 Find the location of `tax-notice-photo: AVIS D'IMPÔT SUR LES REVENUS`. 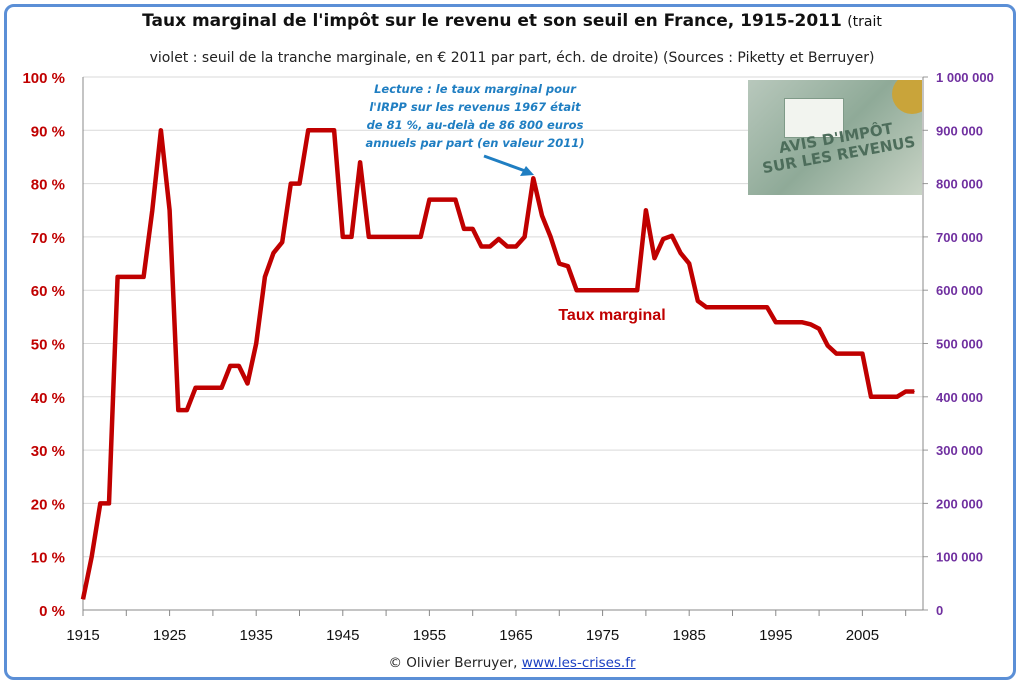

tax-notice-photo: AVIS D'IMPÔT SUR LES REVENUS is located at coordinates (835, 137).